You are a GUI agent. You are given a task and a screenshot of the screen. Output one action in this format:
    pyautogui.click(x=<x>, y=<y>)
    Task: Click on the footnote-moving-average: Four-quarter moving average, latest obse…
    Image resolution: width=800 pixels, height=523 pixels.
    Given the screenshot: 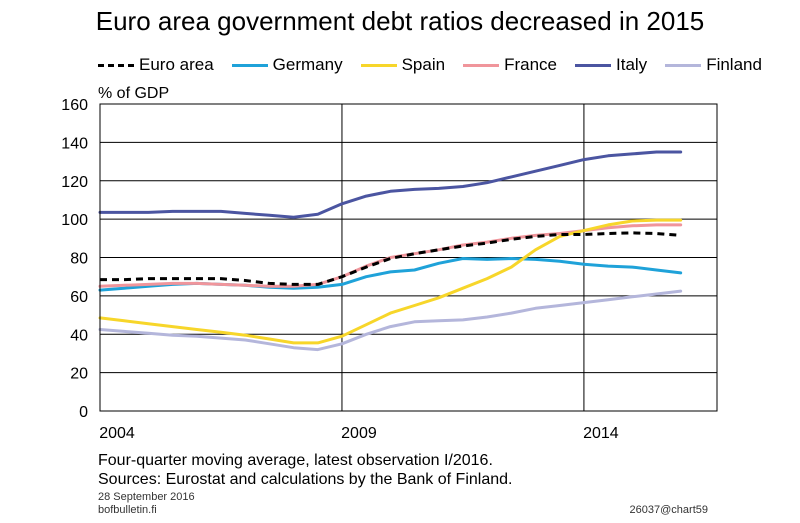 What is the action you would take?
    pyautogui.click(x=295, y=460)
    